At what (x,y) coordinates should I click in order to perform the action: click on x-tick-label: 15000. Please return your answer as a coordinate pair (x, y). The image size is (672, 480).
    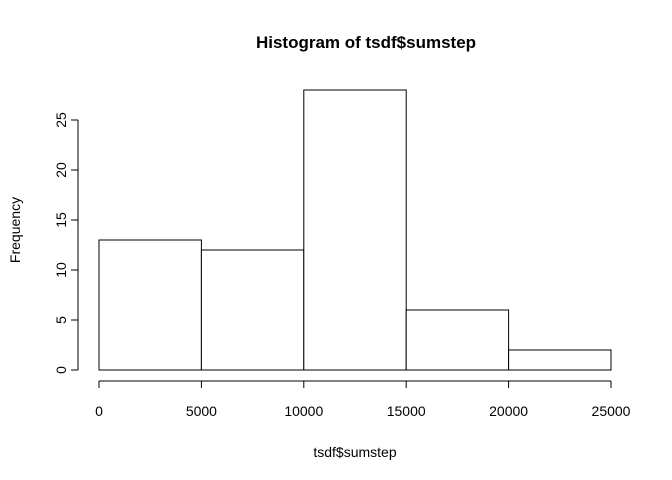
    Looking at the image, I should click on (406, 411).